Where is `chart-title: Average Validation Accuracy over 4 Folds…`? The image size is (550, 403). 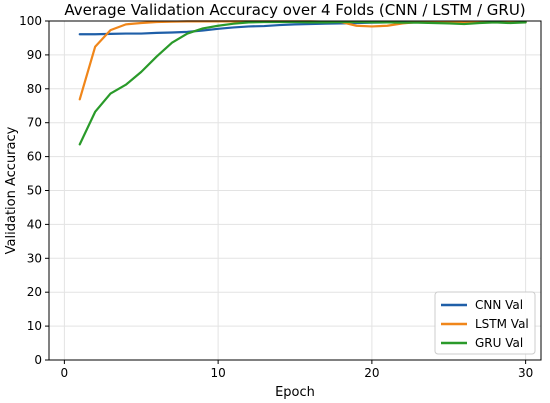 chart-title: Average Validation Accuracy over 4 Folds… is located at coordinates (294, 10).